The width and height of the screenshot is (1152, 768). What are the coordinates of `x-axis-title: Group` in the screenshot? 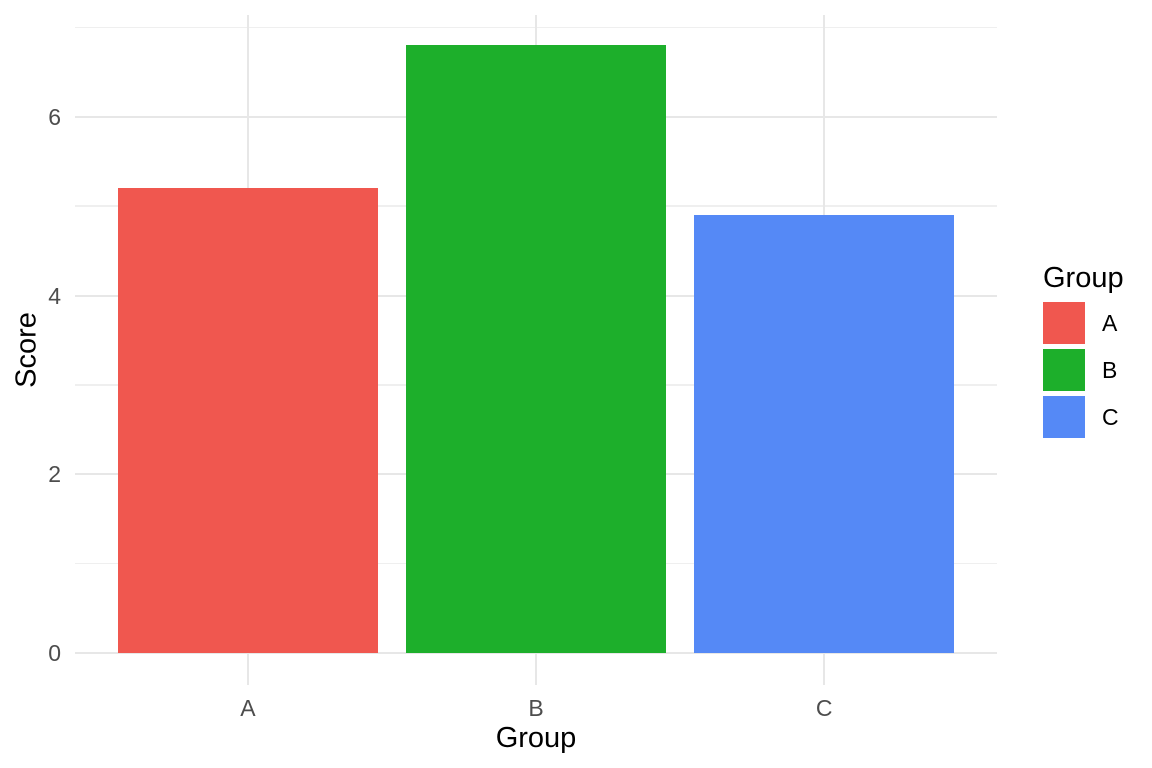 It's located at (536, 738).